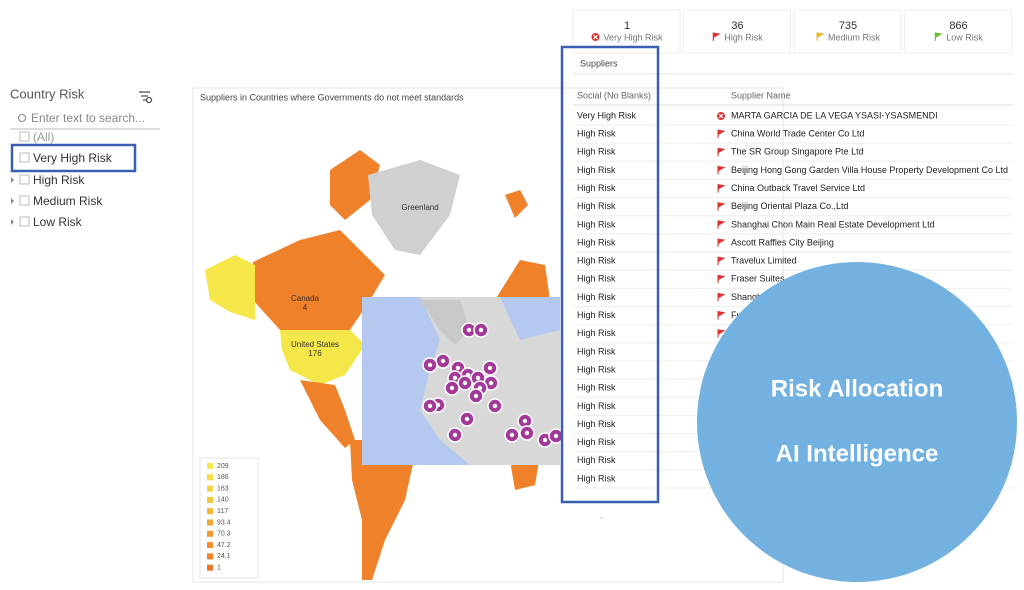 Image resolution: width=1024 pixels, height=590 pixels. Describe the element at coordinates (305, 298) in the screenshot. I see `country-label: Canada` at that location.